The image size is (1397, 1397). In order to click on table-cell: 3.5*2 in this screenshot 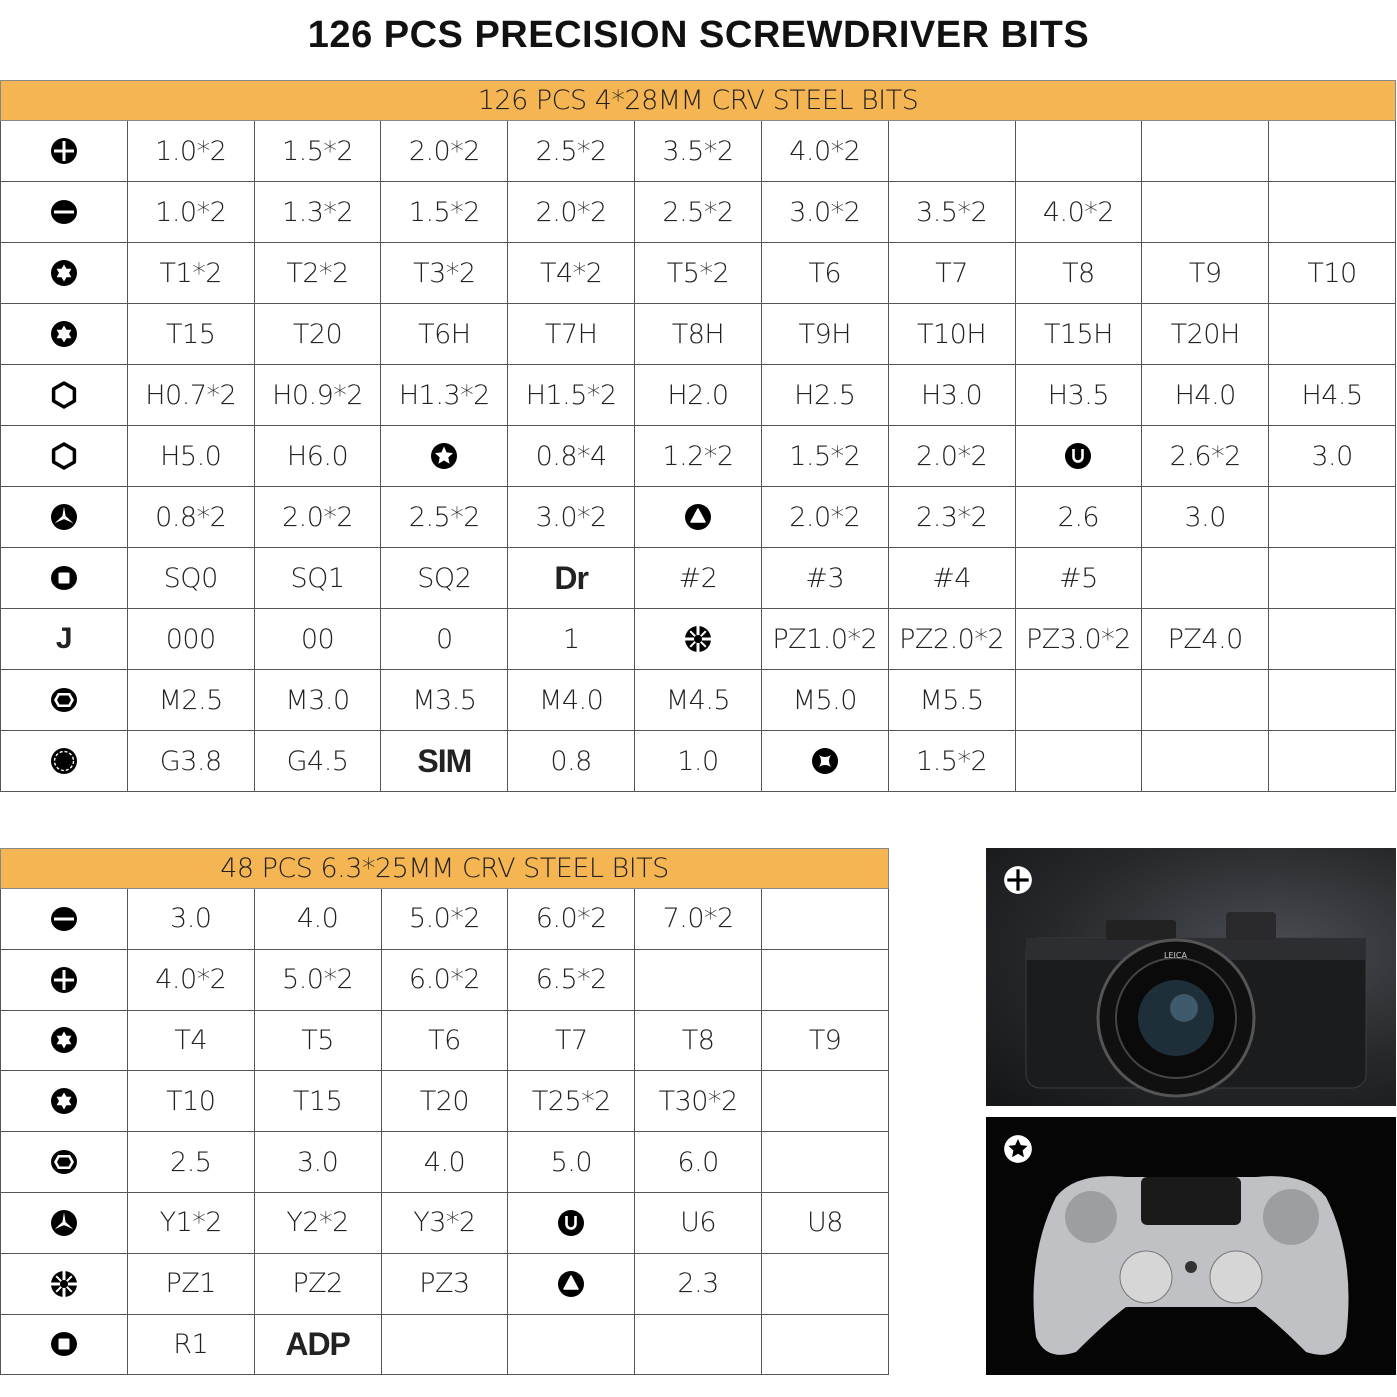, I will do `click(951, 212)`.